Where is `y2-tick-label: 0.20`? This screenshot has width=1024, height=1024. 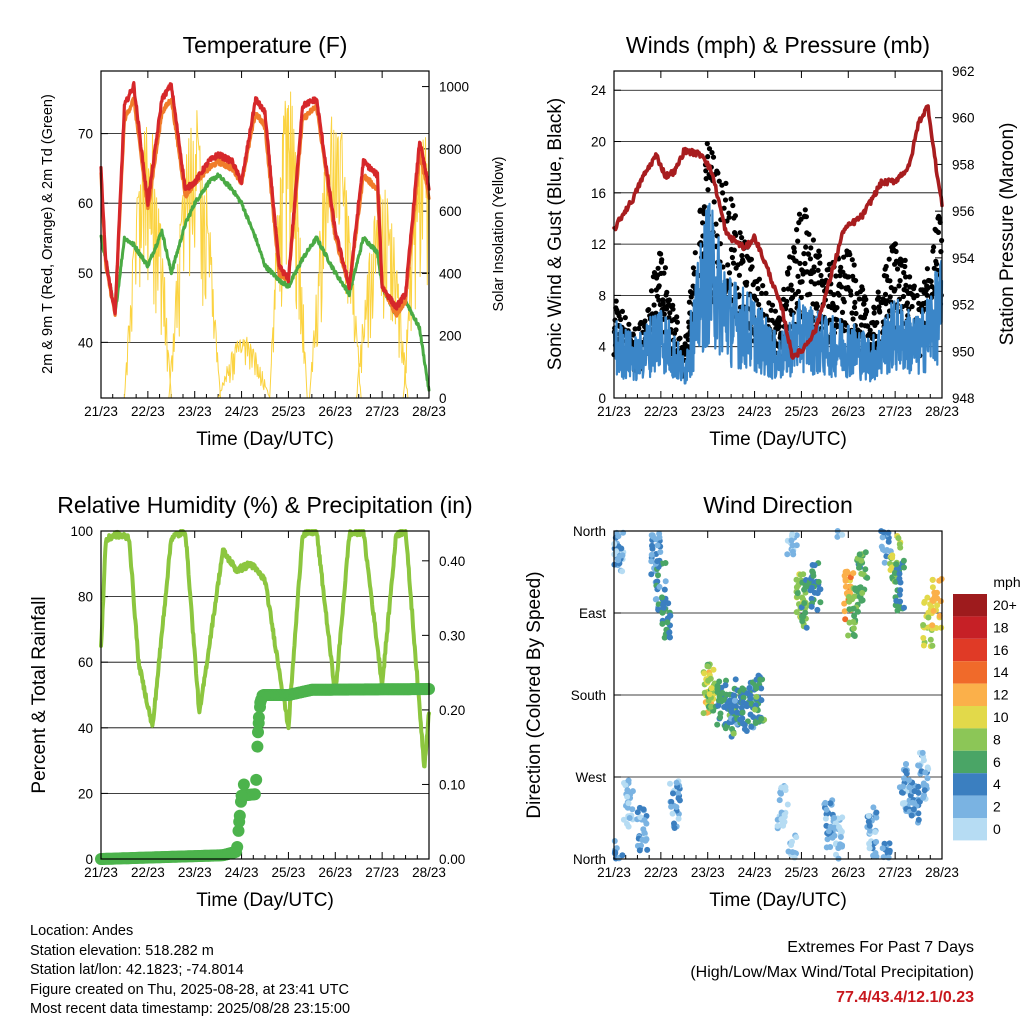 y2-tick-label: 0.20 is located at coordinates (452, 710).